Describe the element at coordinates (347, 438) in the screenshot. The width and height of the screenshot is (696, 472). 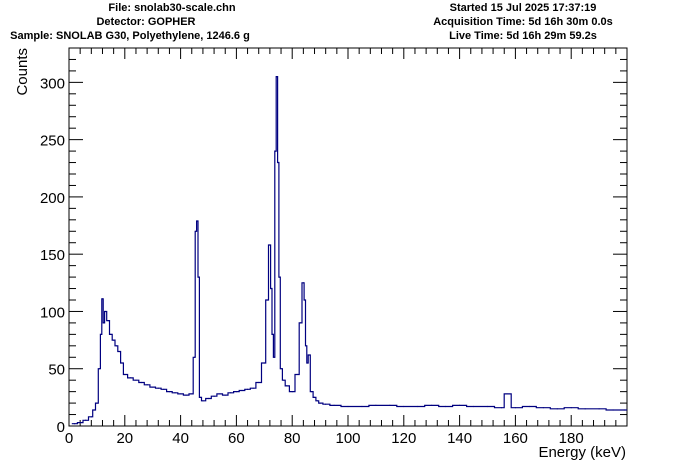
I see `x-tick-label: 100` at that location.